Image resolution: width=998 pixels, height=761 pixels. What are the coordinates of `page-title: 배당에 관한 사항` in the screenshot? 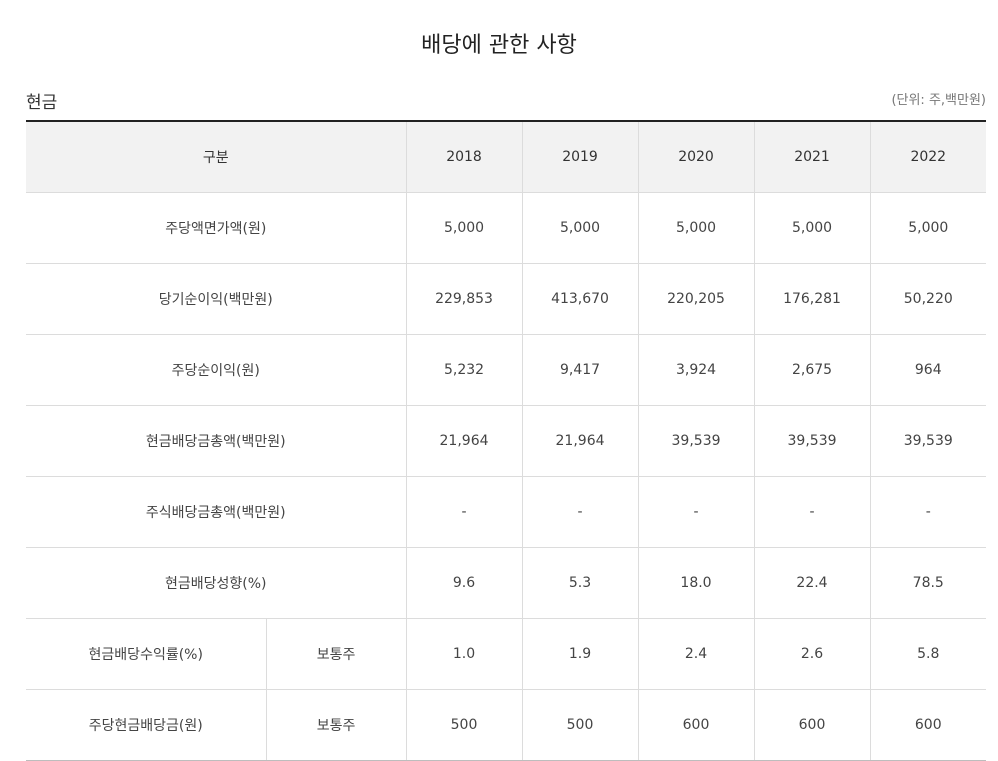 It's located at (499, 45).